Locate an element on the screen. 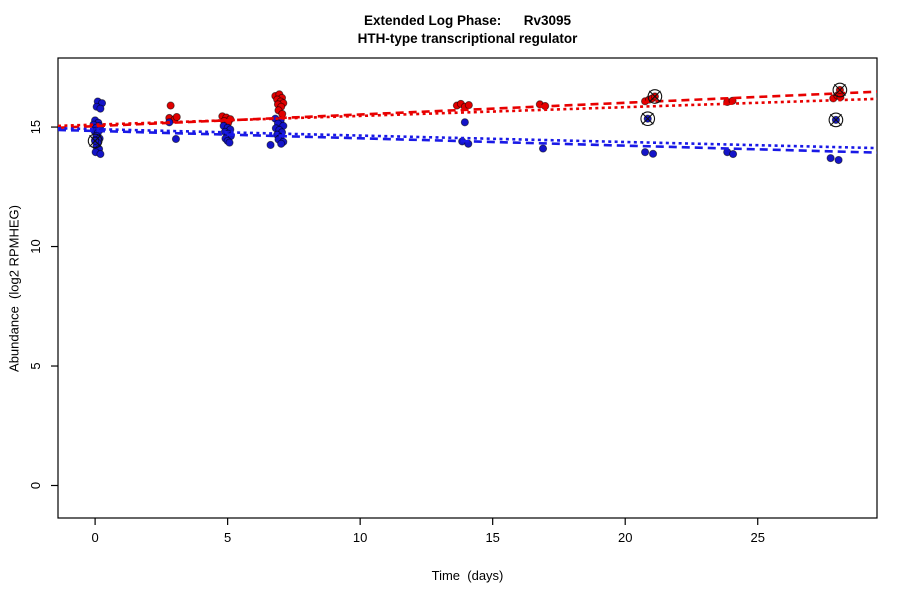 The image size is (900, 600). flagged-points is located at coordinates (467, 115).